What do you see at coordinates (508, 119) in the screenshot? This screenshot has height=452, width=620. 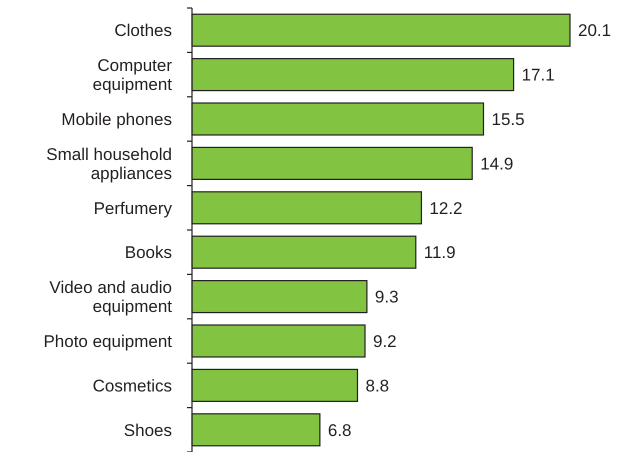 I see `data-label: 15.5` at bounding box center [508, 119].